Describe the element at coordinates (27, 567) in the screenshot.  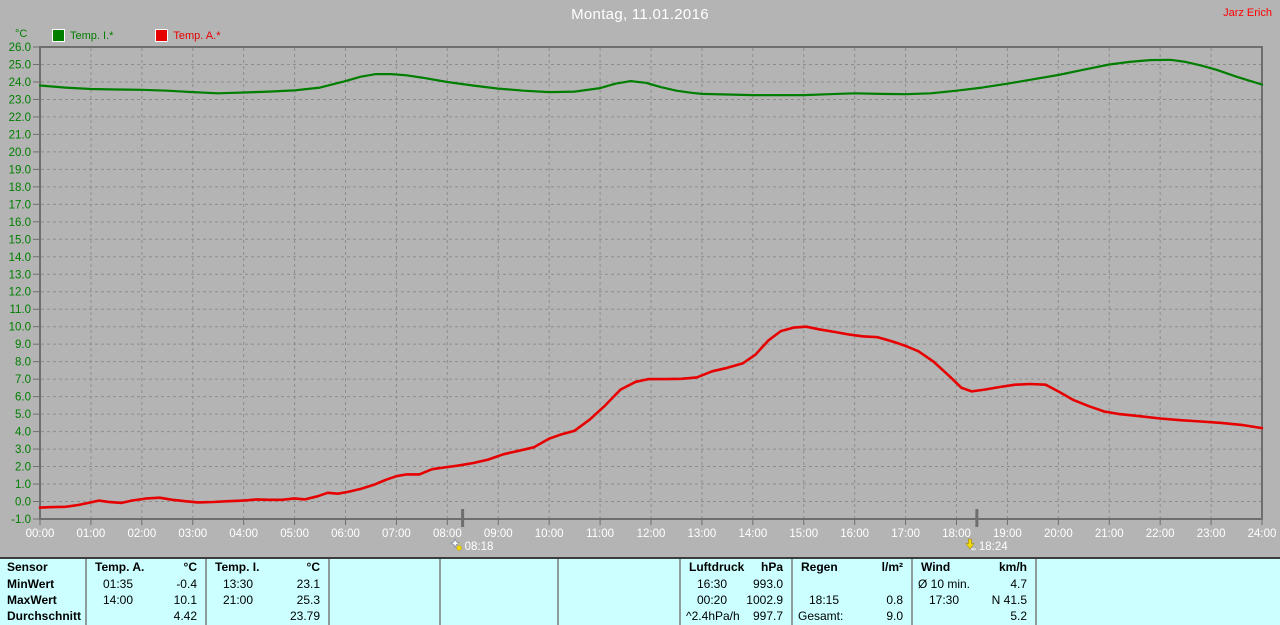
I see `row-label-sensor: Sensor` at that location.